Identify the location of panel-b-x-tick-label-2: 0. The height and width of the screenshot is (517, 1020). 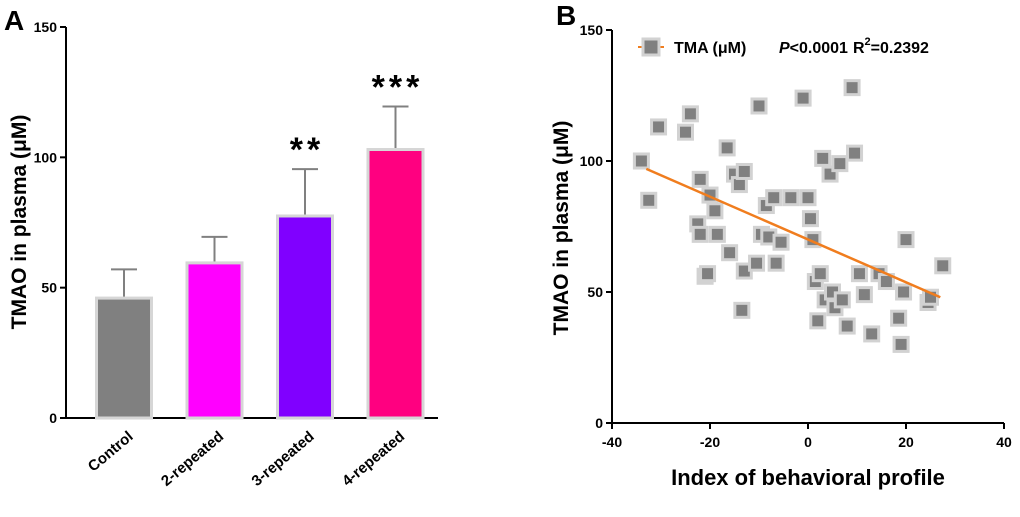
(808, 442).